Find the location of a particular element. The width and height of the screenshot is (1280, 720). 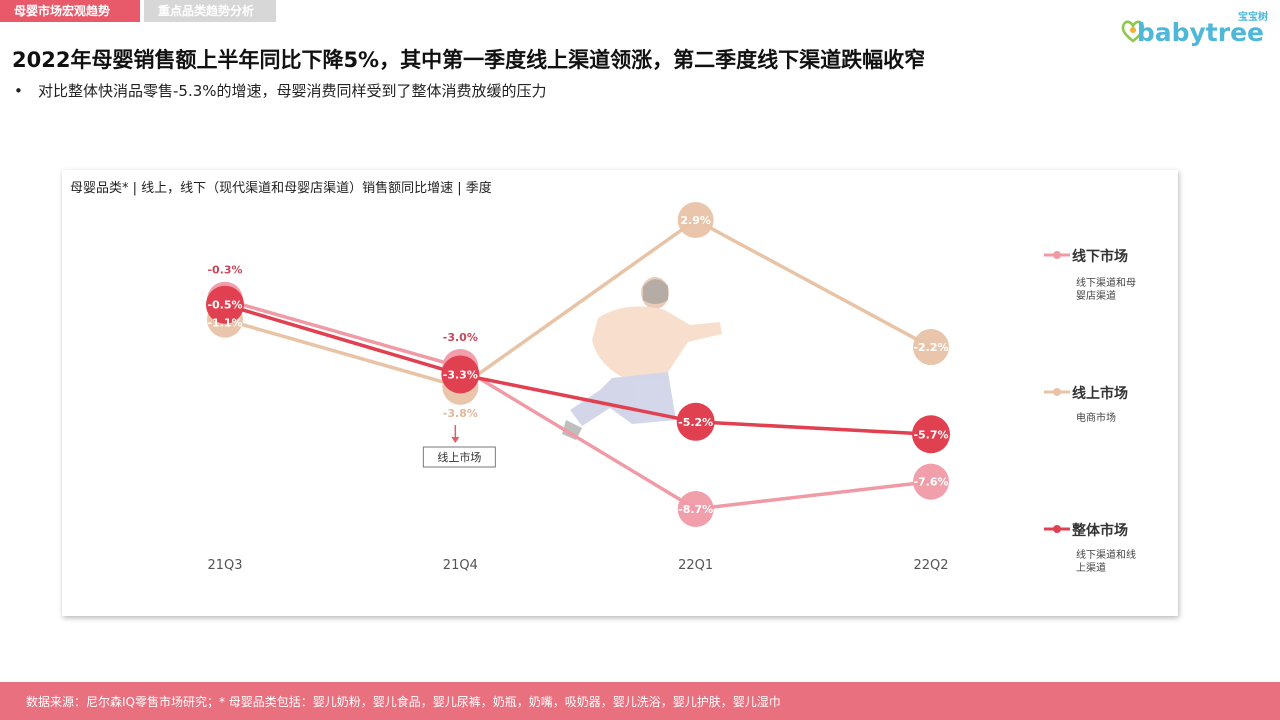

legend-label-online: 线上市场 is located at coordinates (1100, 394).